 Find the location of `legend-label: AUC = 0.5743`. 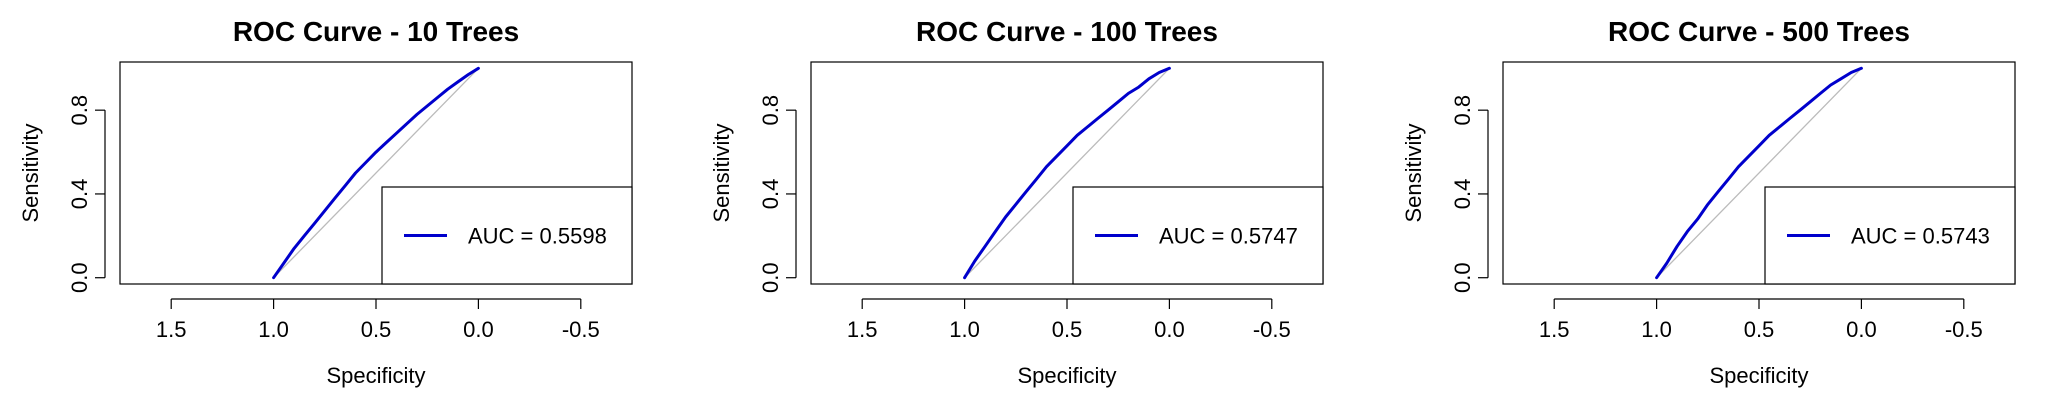

legend-label: AUC = 0.5743 is located at coordinates (1920, 236).